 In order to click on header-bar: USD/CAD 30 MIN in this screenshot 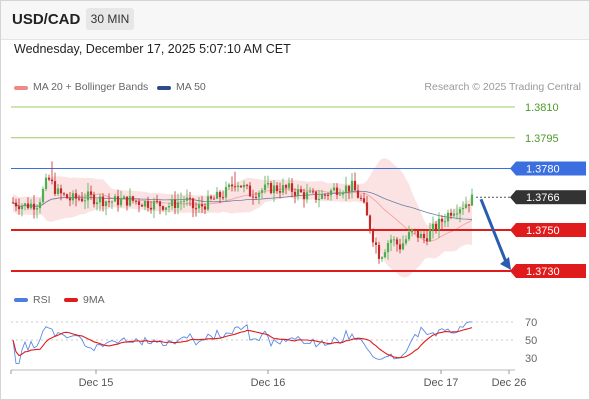, I will do `click(295, 20)`.